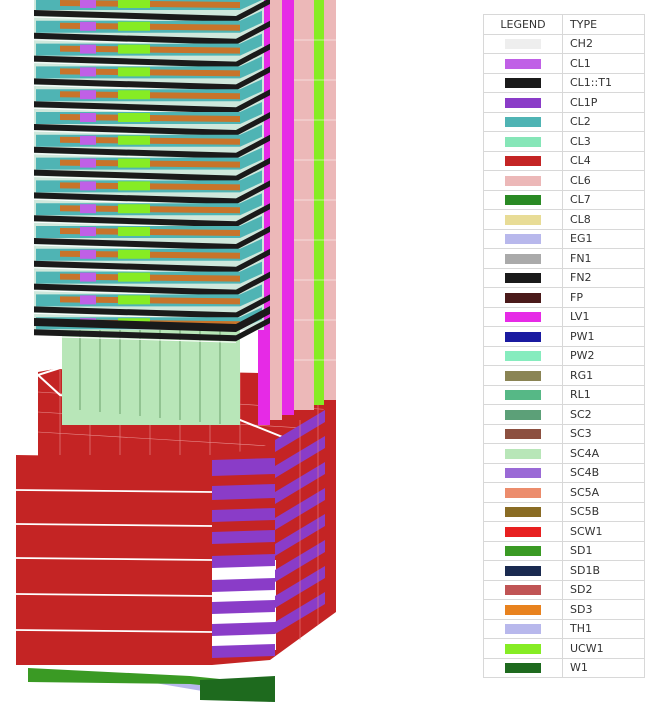 The height and width of the screenshot is (707, 660). What do you see at coordinates (603, 258) in the screenshot?
I see `legend-type-label: FN1` at bounding box center [603, 258].